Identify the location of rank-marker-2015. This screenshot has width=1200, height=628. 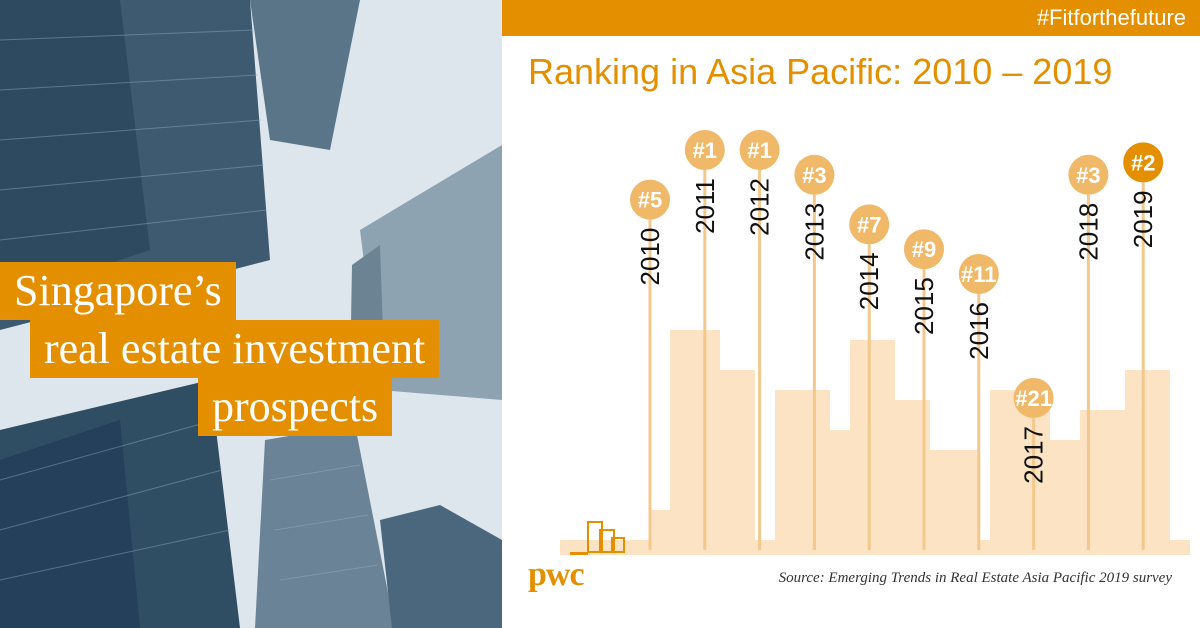
(924, 249).